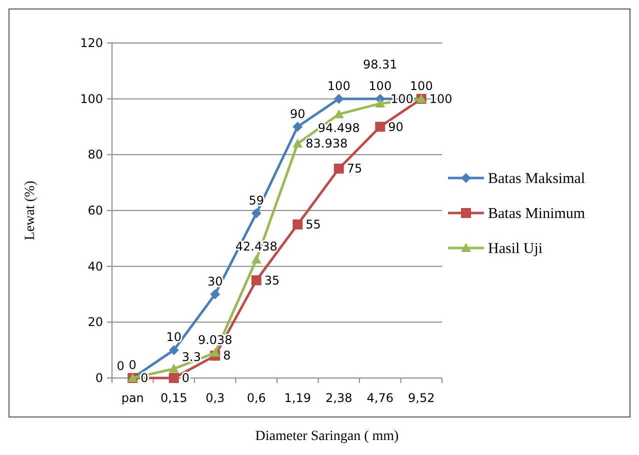 The height and width of the screenshot is (455, 639). What do you see at coordinates (99, 378) in the screenshot?
I see `y-tick-label: 0` at bounding box center [99, 378].